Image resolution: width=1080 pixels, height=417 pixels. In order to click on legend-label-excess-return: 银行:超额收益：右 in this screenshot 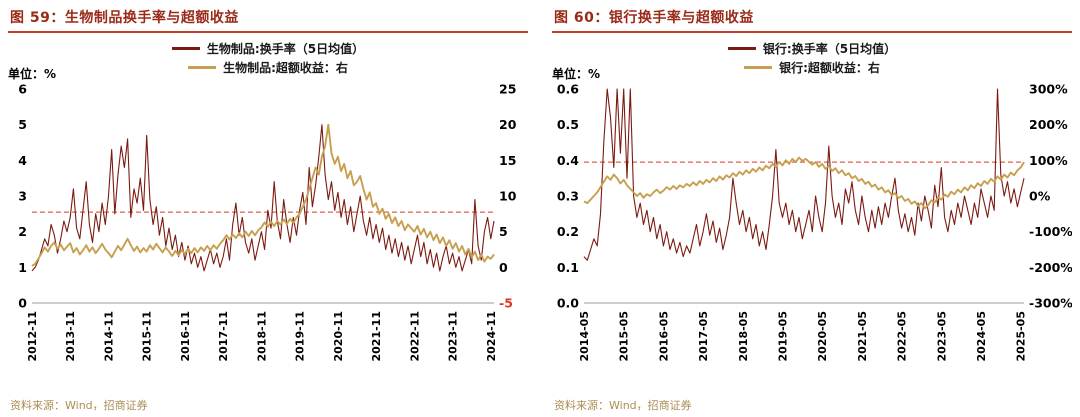, I will do `click(829, 68)`.